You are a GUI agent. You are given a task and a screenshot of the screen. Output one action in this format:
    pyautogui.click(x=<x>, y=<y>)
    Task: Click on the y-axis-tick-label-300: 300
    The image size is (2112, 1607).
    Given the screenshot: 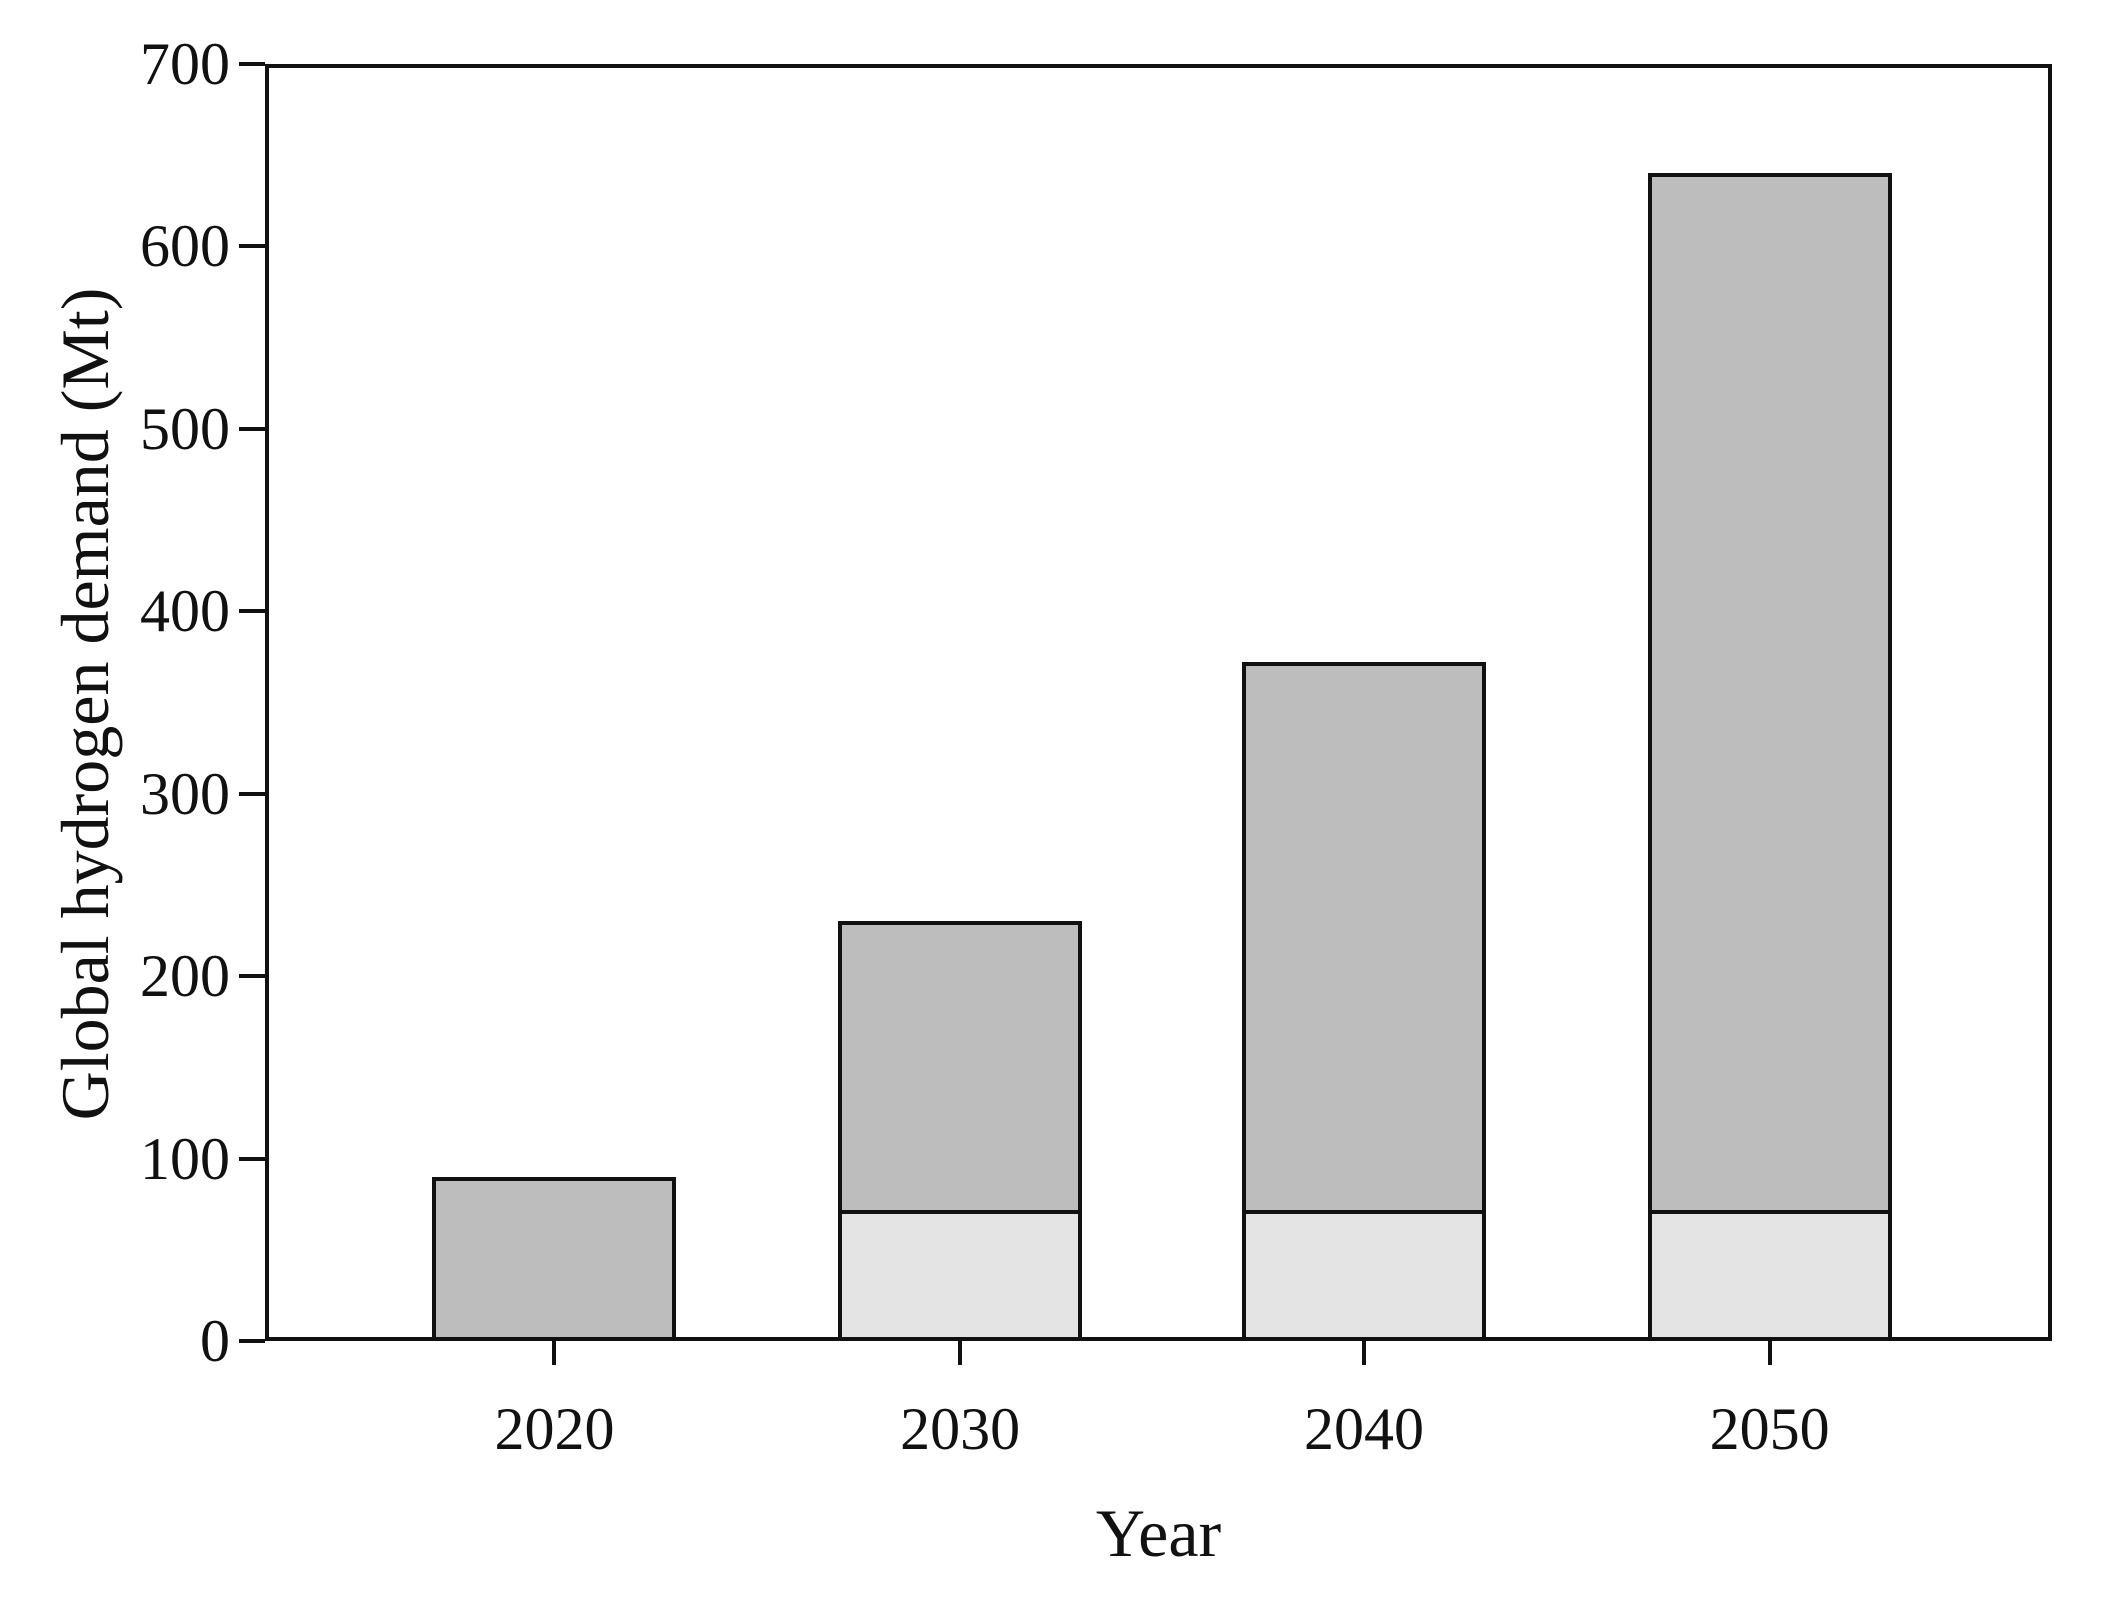 What is the action you would take?
    pyautogui.click(x=185, y=793)
    